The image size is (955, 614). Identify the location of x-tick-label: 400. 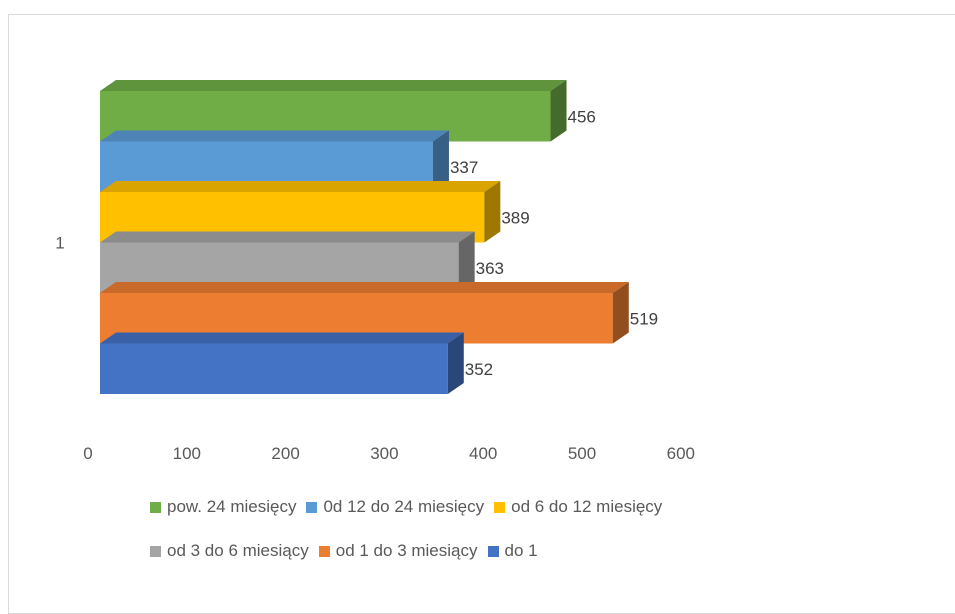
(483, 453).